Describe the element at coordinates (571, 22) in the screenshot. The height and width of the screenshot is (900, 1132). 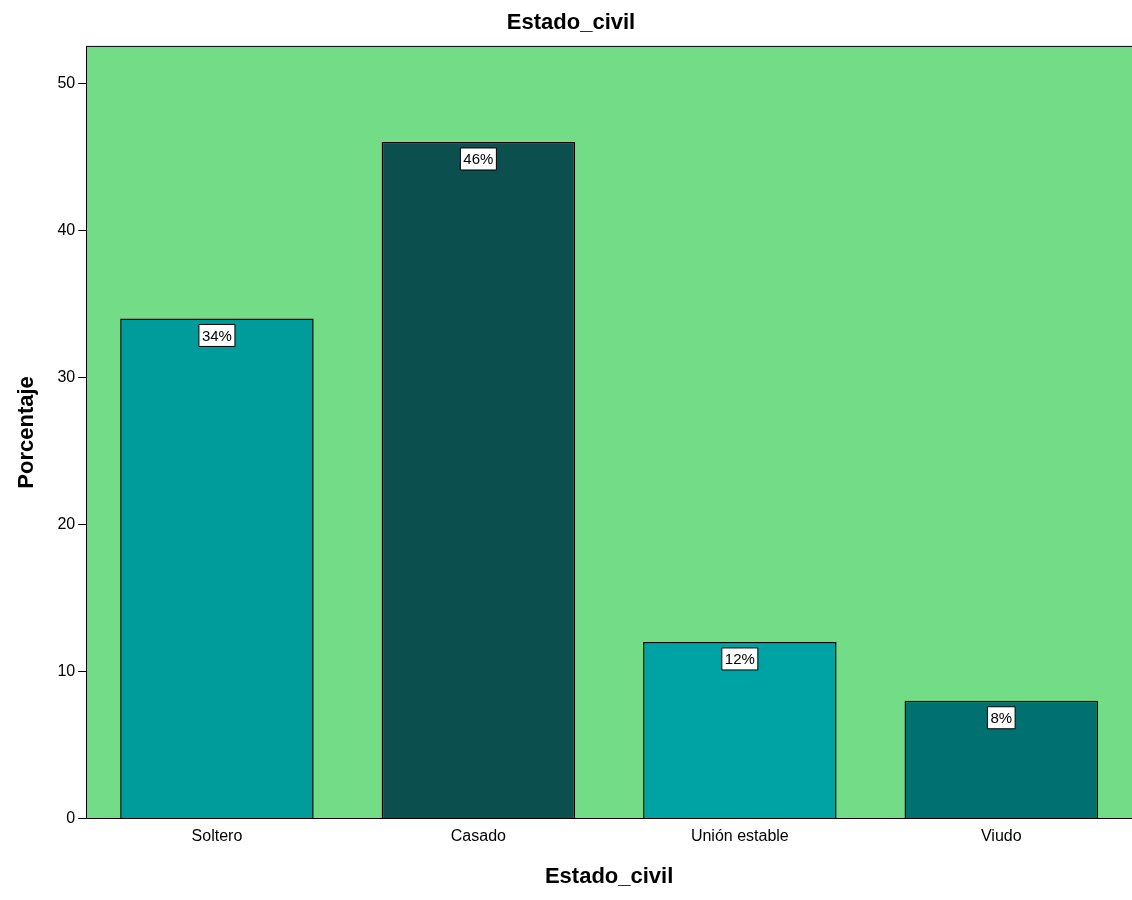
I see `chart-title: Estado_civil` at that location.